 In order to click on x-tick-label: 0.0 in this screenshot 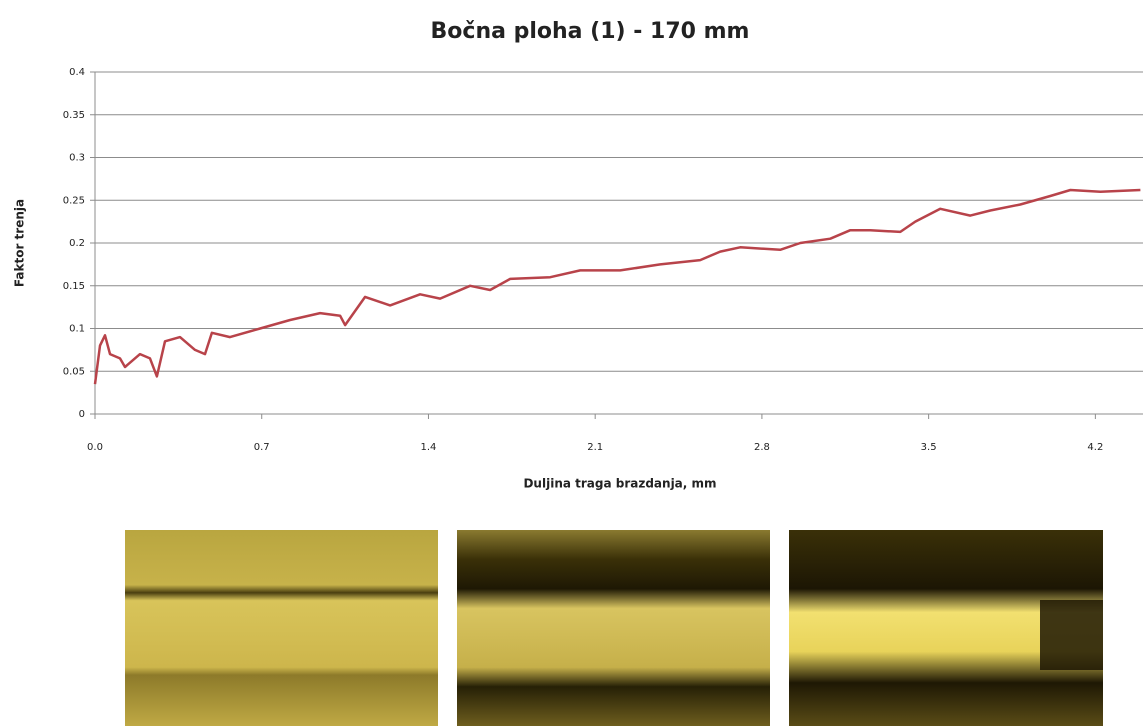, I will do `click(95, 447)`.